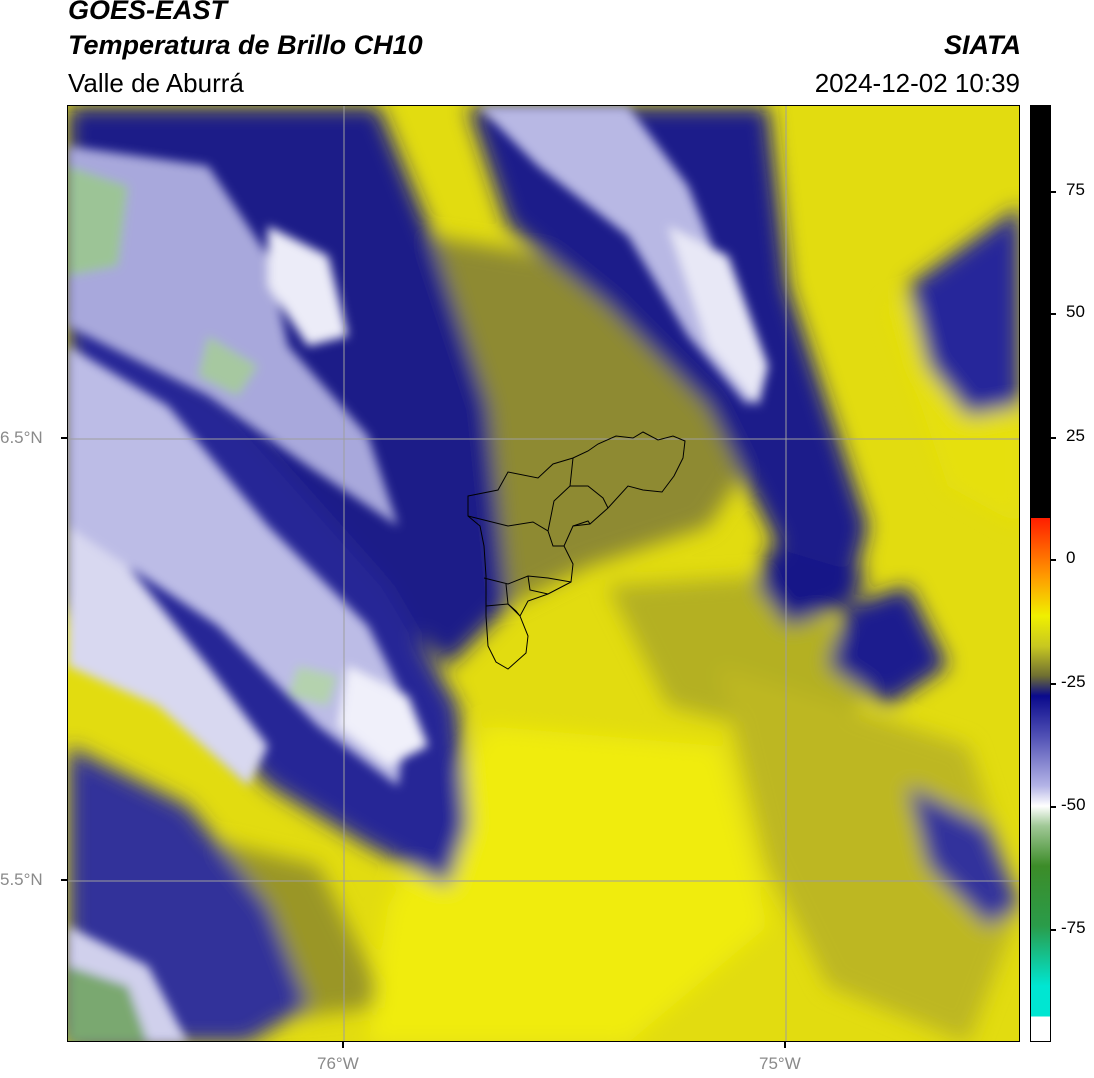 The image size is (1094, 1078). I want to click on lat-label-5-5n: 5.5°N, so click(21, 879).